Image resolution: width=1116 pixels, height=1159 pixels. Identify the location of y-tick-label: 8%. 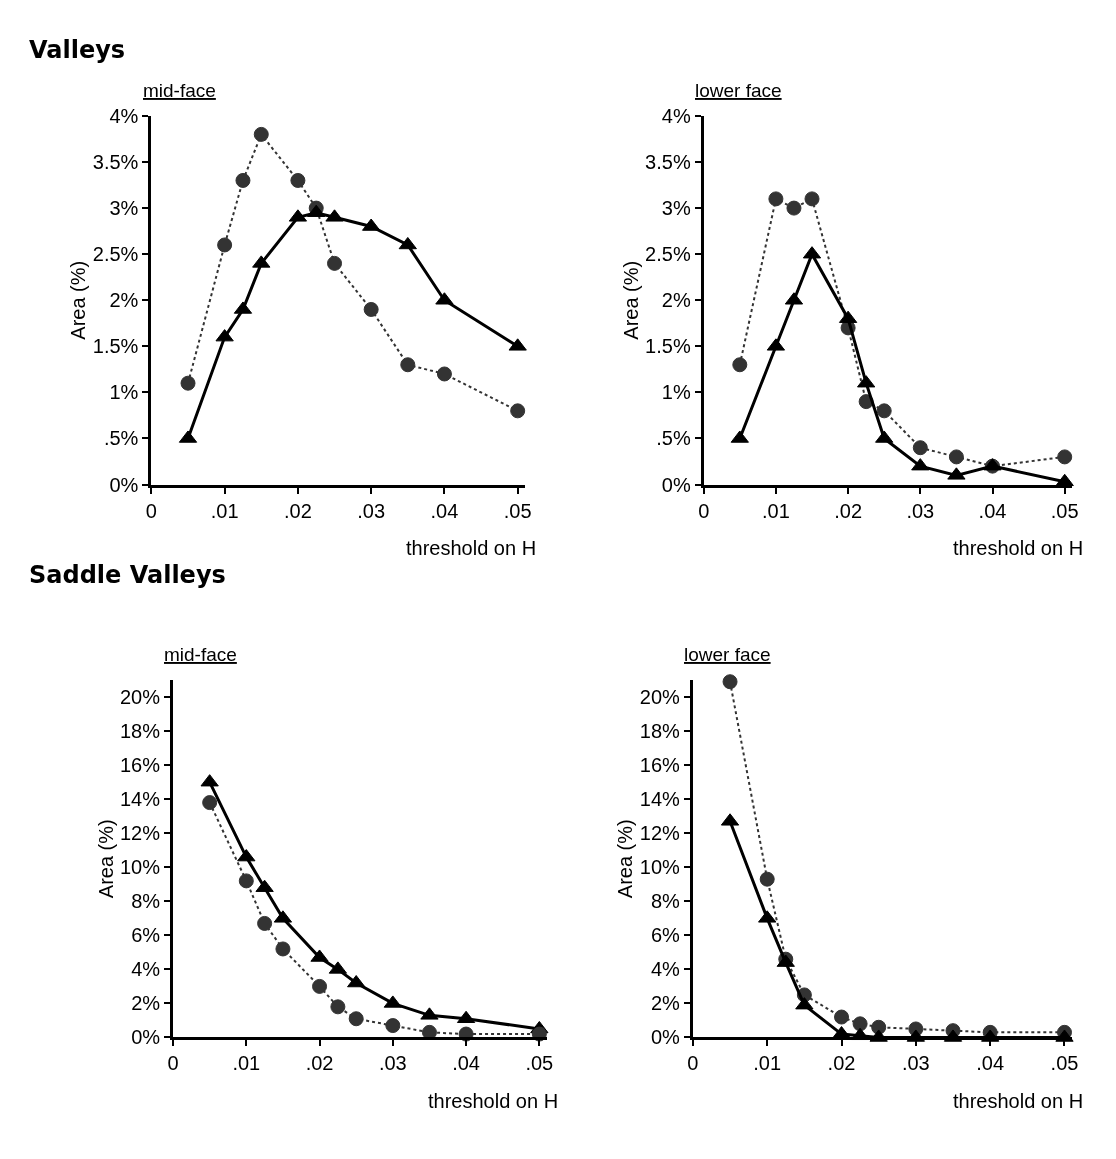
(665, 901).